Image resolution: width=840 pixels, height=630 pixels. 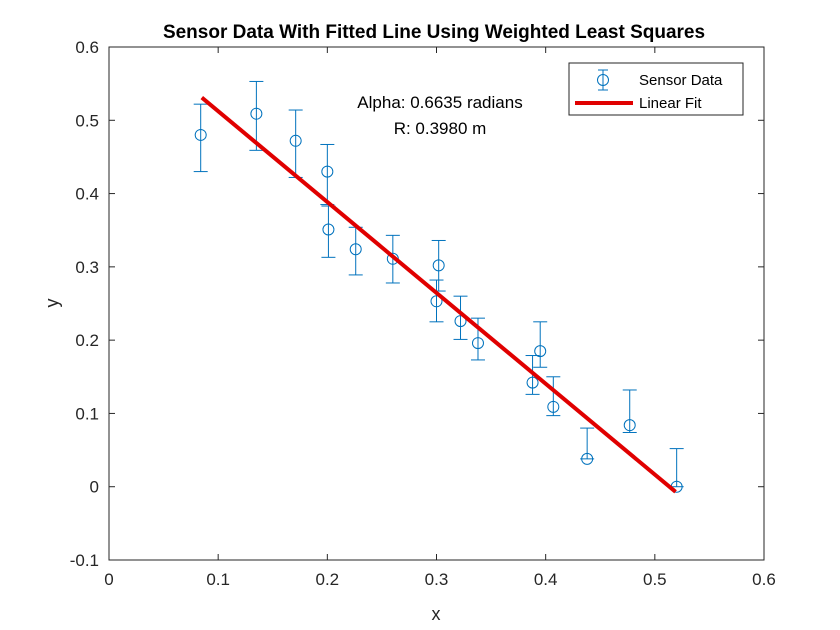 What do you see at coordinates (670, 103) in the screenshot?
I see `legend-label-linear-fit: Linear Fit` at bounding box center [670, 103].